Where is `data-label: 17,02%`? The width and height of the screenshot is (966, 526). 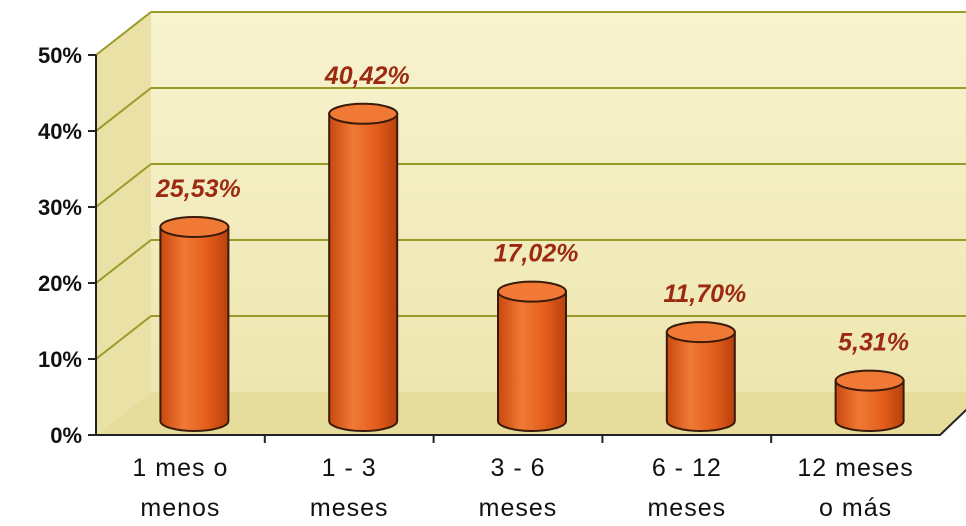 data-label: 17,02% is located at coordinates (536, 254).